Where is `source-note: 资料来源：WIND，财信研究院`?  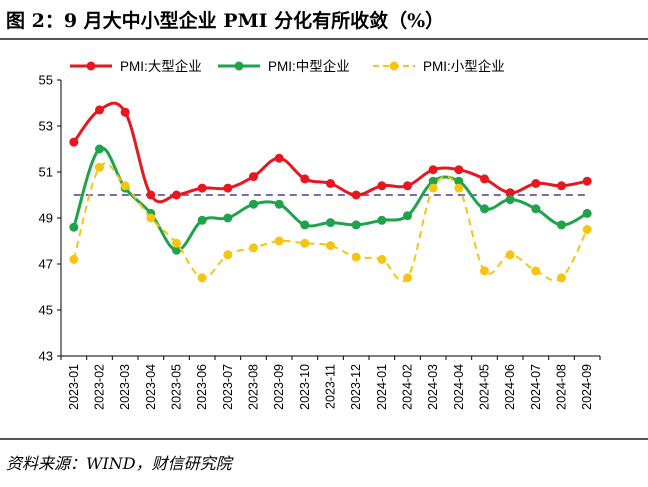 source-note: 资料来源：WIND，财信研究院 is located at coordinates (119, 463).